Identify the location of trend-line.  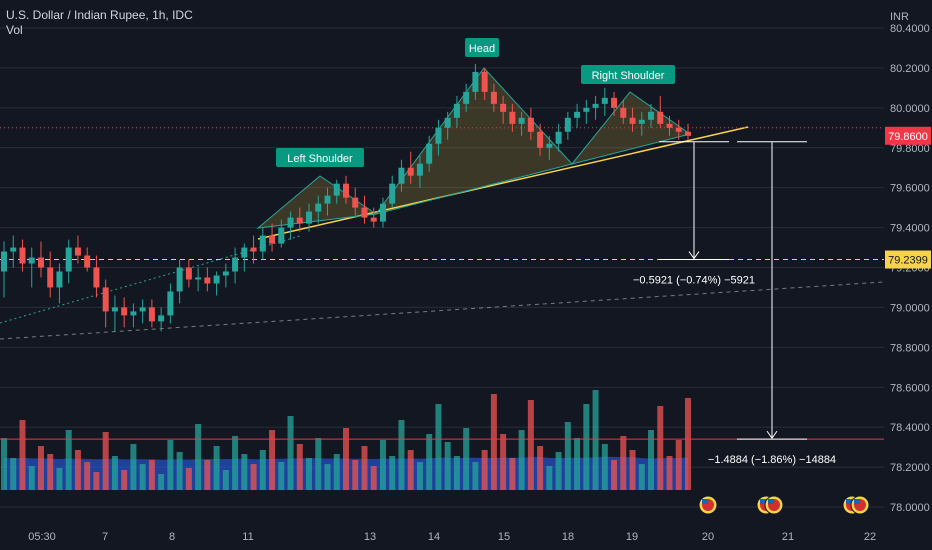
(150, 279).